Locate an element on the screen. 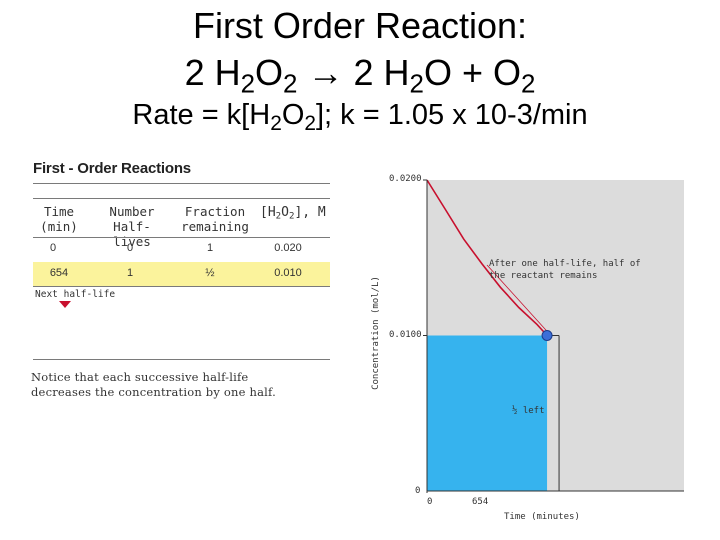  eq-part-d: O + O is located at coordinates (472, 72).